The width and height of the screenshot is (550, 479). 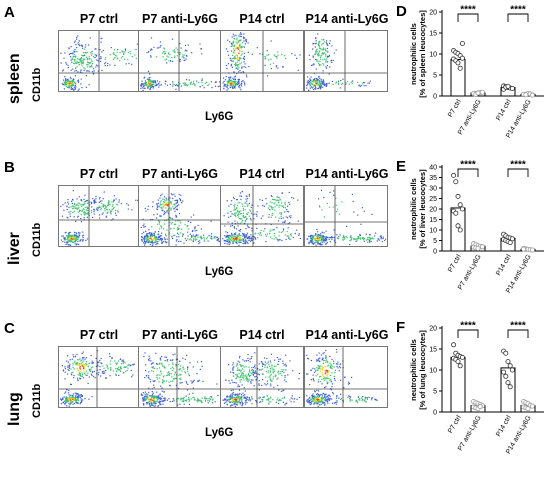 What do you see at coordinates (180, 216) in the screenshot?
I see `flow-density-plot` at bounding box center [180, 216].